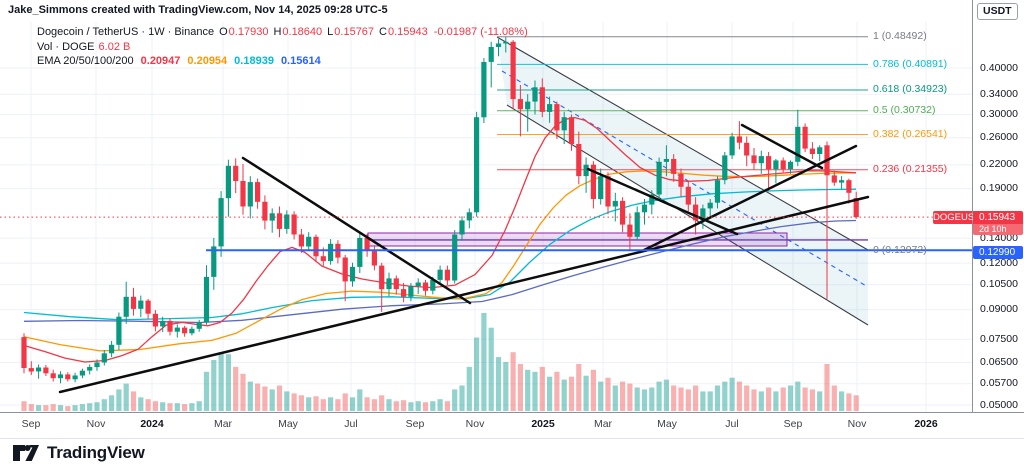 This screenshot has height=473, width=1024. Describe the element at coordinates (300, 61) in the screenshot. I see `ema-value: 0.15614` at that location.